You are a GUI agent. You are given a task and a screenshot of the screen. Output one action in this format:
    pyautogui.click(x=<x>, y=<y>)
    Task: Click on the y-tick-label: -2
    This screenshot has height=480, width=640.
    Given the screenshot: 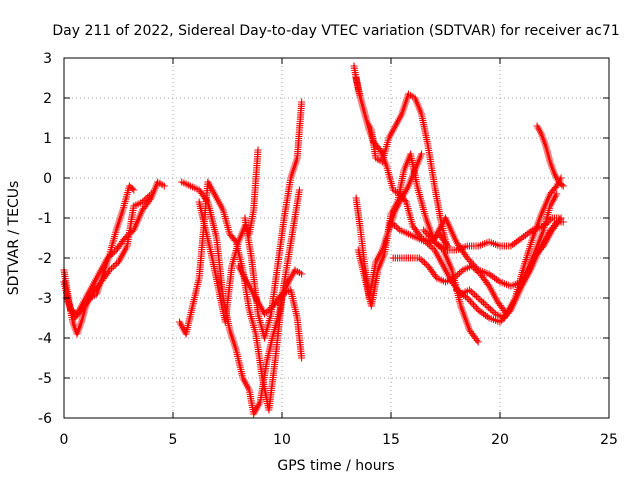 What is the action you would take?
    pyautogui.click(x=45, y=259)
    